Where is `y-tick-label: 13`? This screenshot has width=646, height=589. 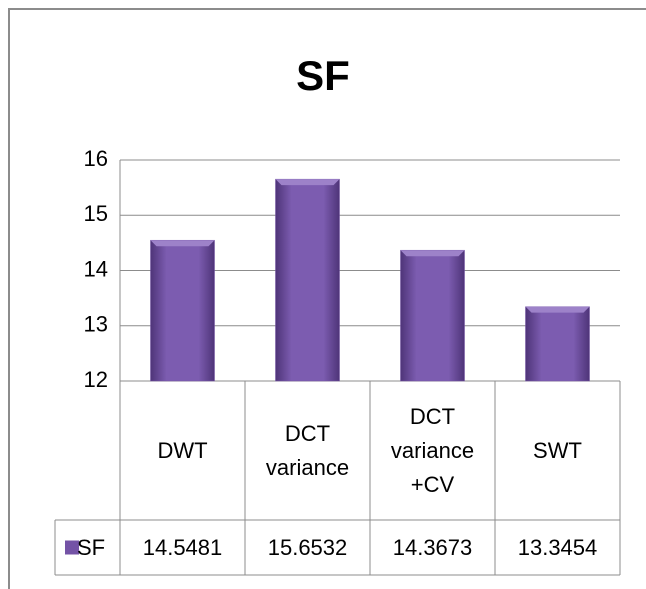 y-tick-label: 13 is located at coordinates (96, 324).